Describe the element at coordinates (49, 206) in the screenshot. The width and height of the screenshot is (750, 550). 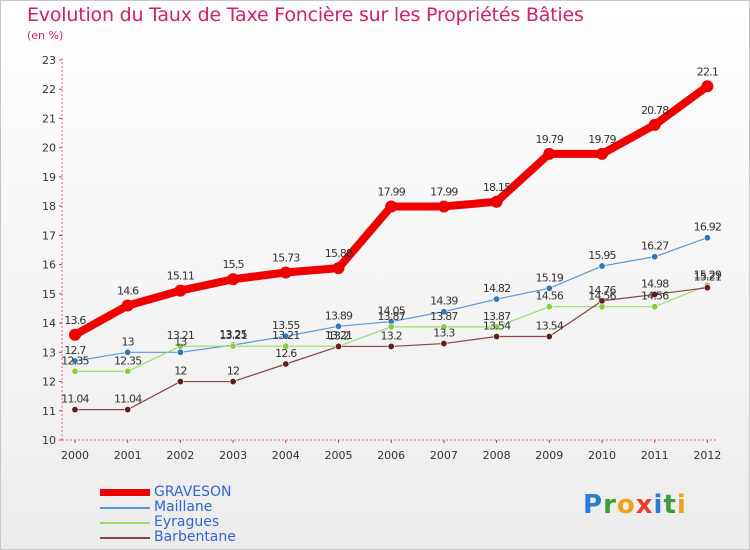
I see `y-tick-label: 18` at that location.